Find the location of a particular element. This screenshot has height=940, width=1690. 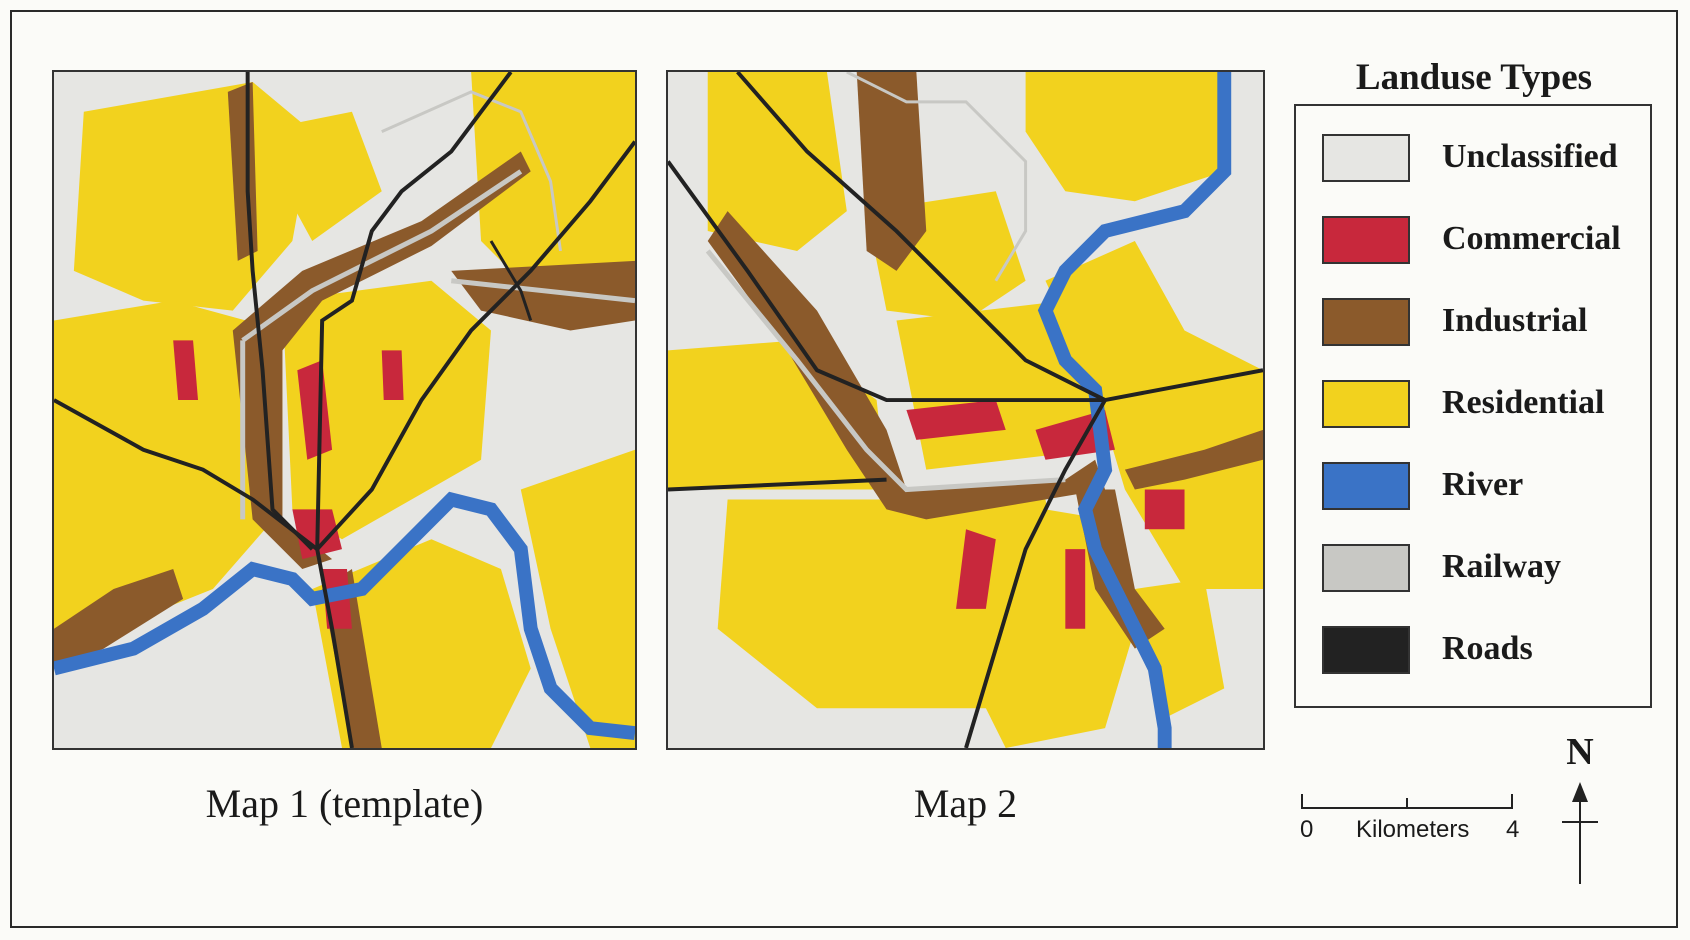

legend-title: Landuse Types is located at coordinates (1474, 77).